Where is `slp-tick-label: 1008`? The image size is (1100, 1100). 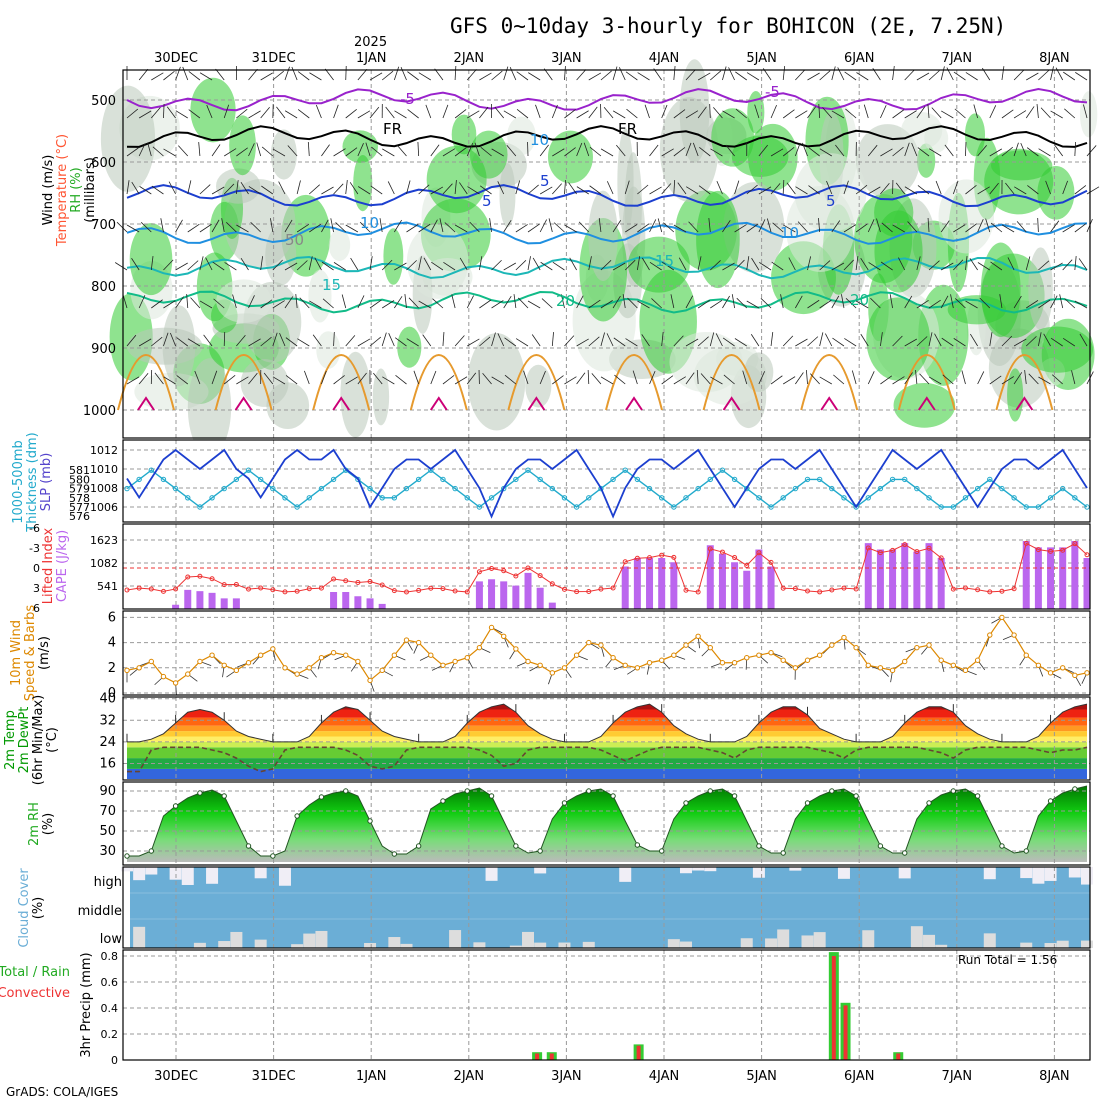 slp-tick-label: 1008 is located at coordinates (104, 488).